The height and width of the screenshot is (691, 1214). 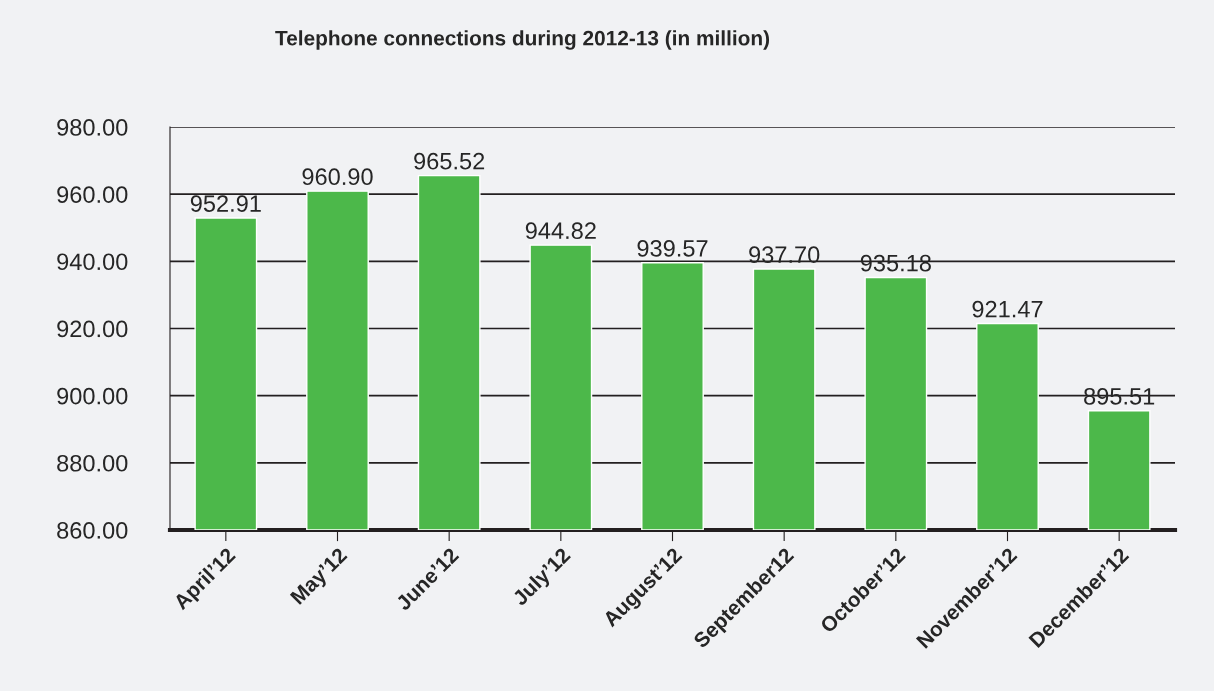 I want to click on y-tick-label: 940.00, so click(x=92, y=262).